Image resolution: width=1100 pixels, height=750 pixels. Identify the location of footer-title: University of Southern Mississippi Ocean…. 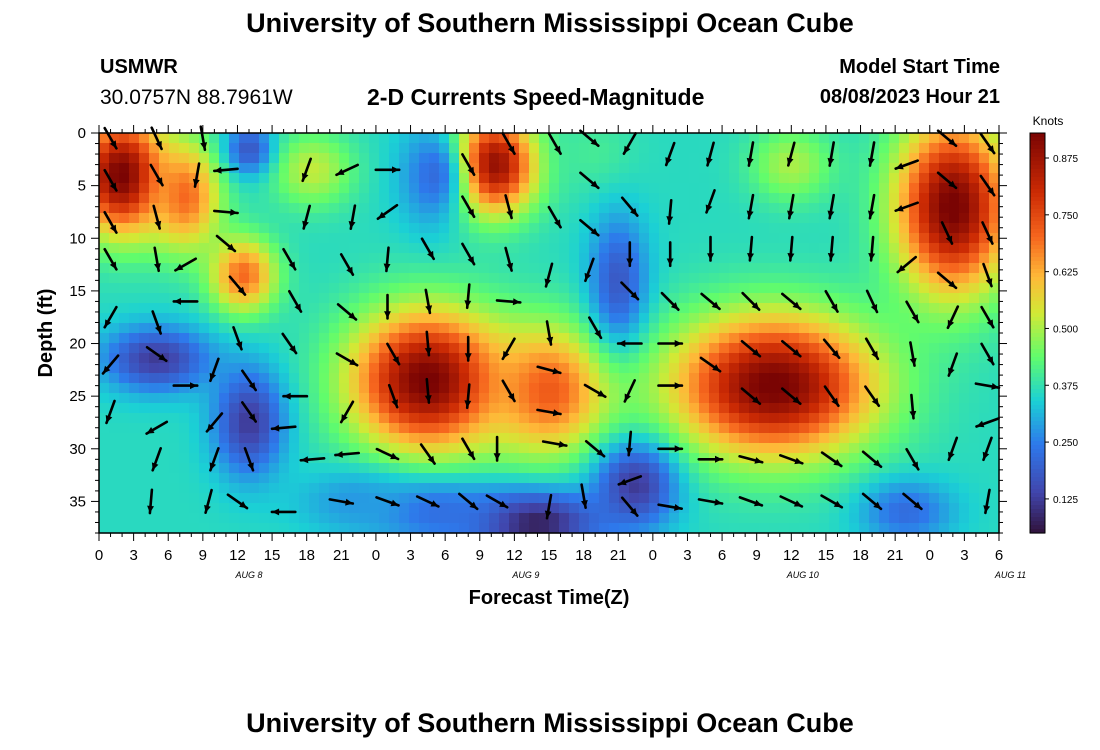
(550, 723).